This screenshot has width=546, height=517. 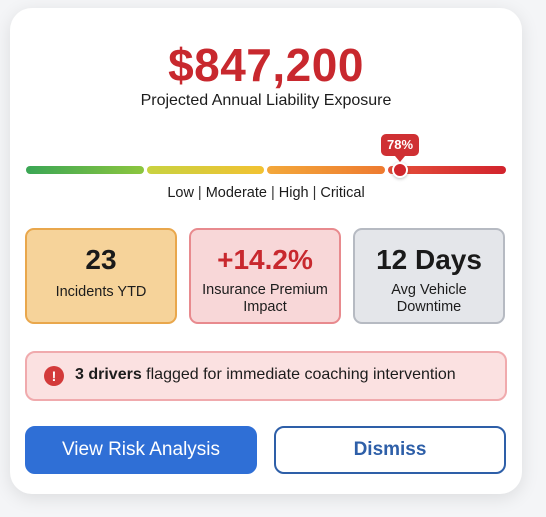 I want to click on liability-amount: $847,200, so click(x=266, y=65).